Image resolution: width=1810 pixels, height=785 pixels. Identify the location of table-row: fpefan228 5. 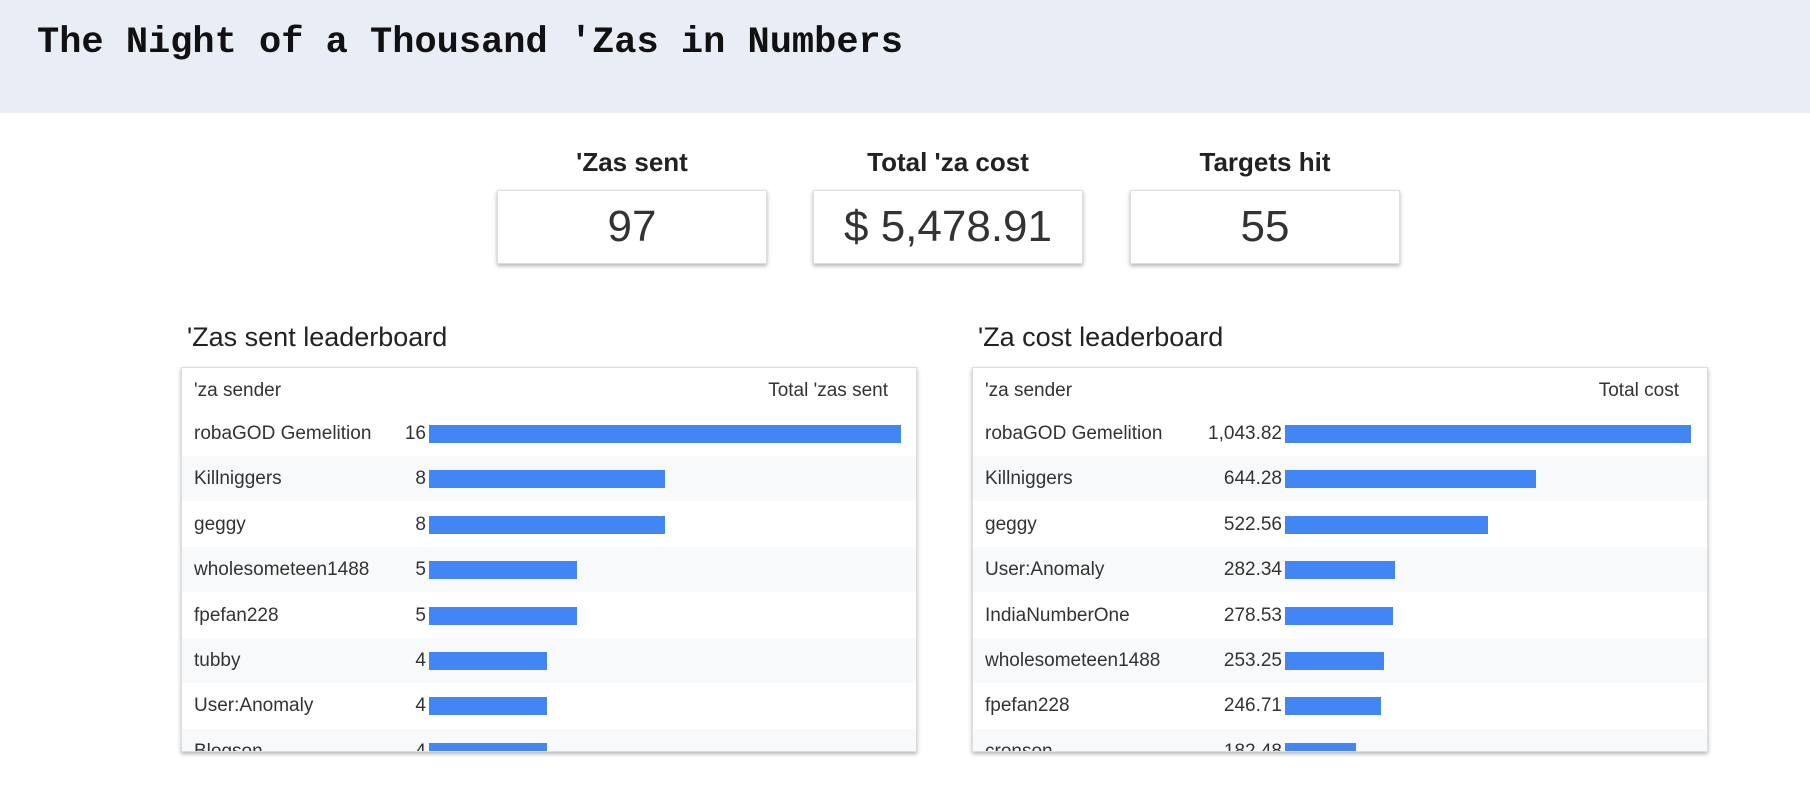
(549, 615).